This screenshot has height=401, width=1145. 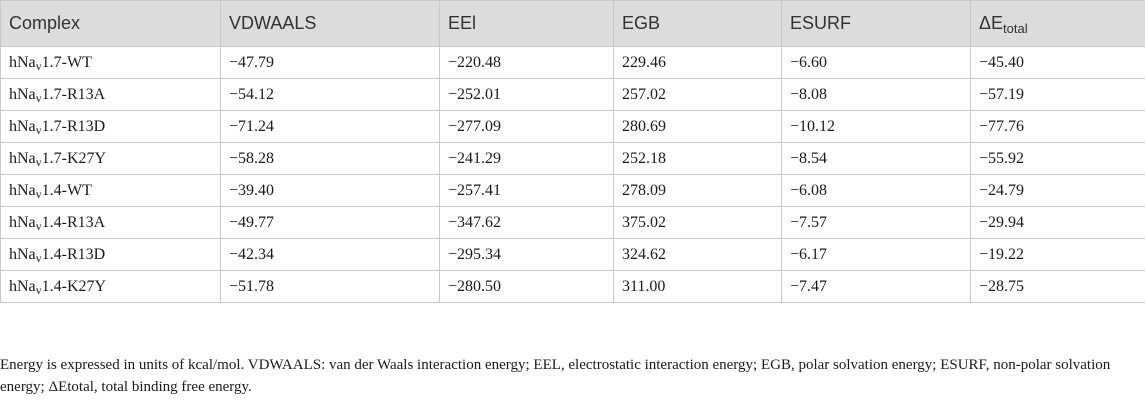 What do you see at coordinates (697, 222) in the screenshot?
I see `cell-egb: 375.02` at bounding box center [697, 222].